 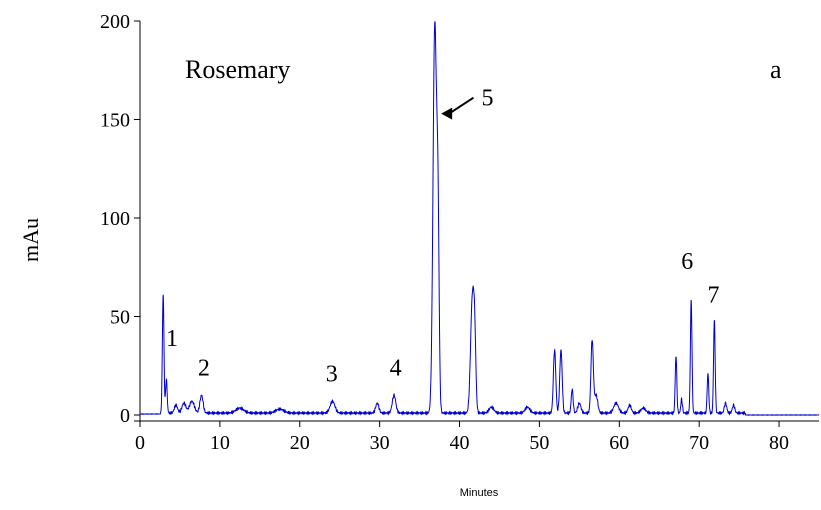 I want to click on x-tick-label: 60, so click(x=619, y=443).